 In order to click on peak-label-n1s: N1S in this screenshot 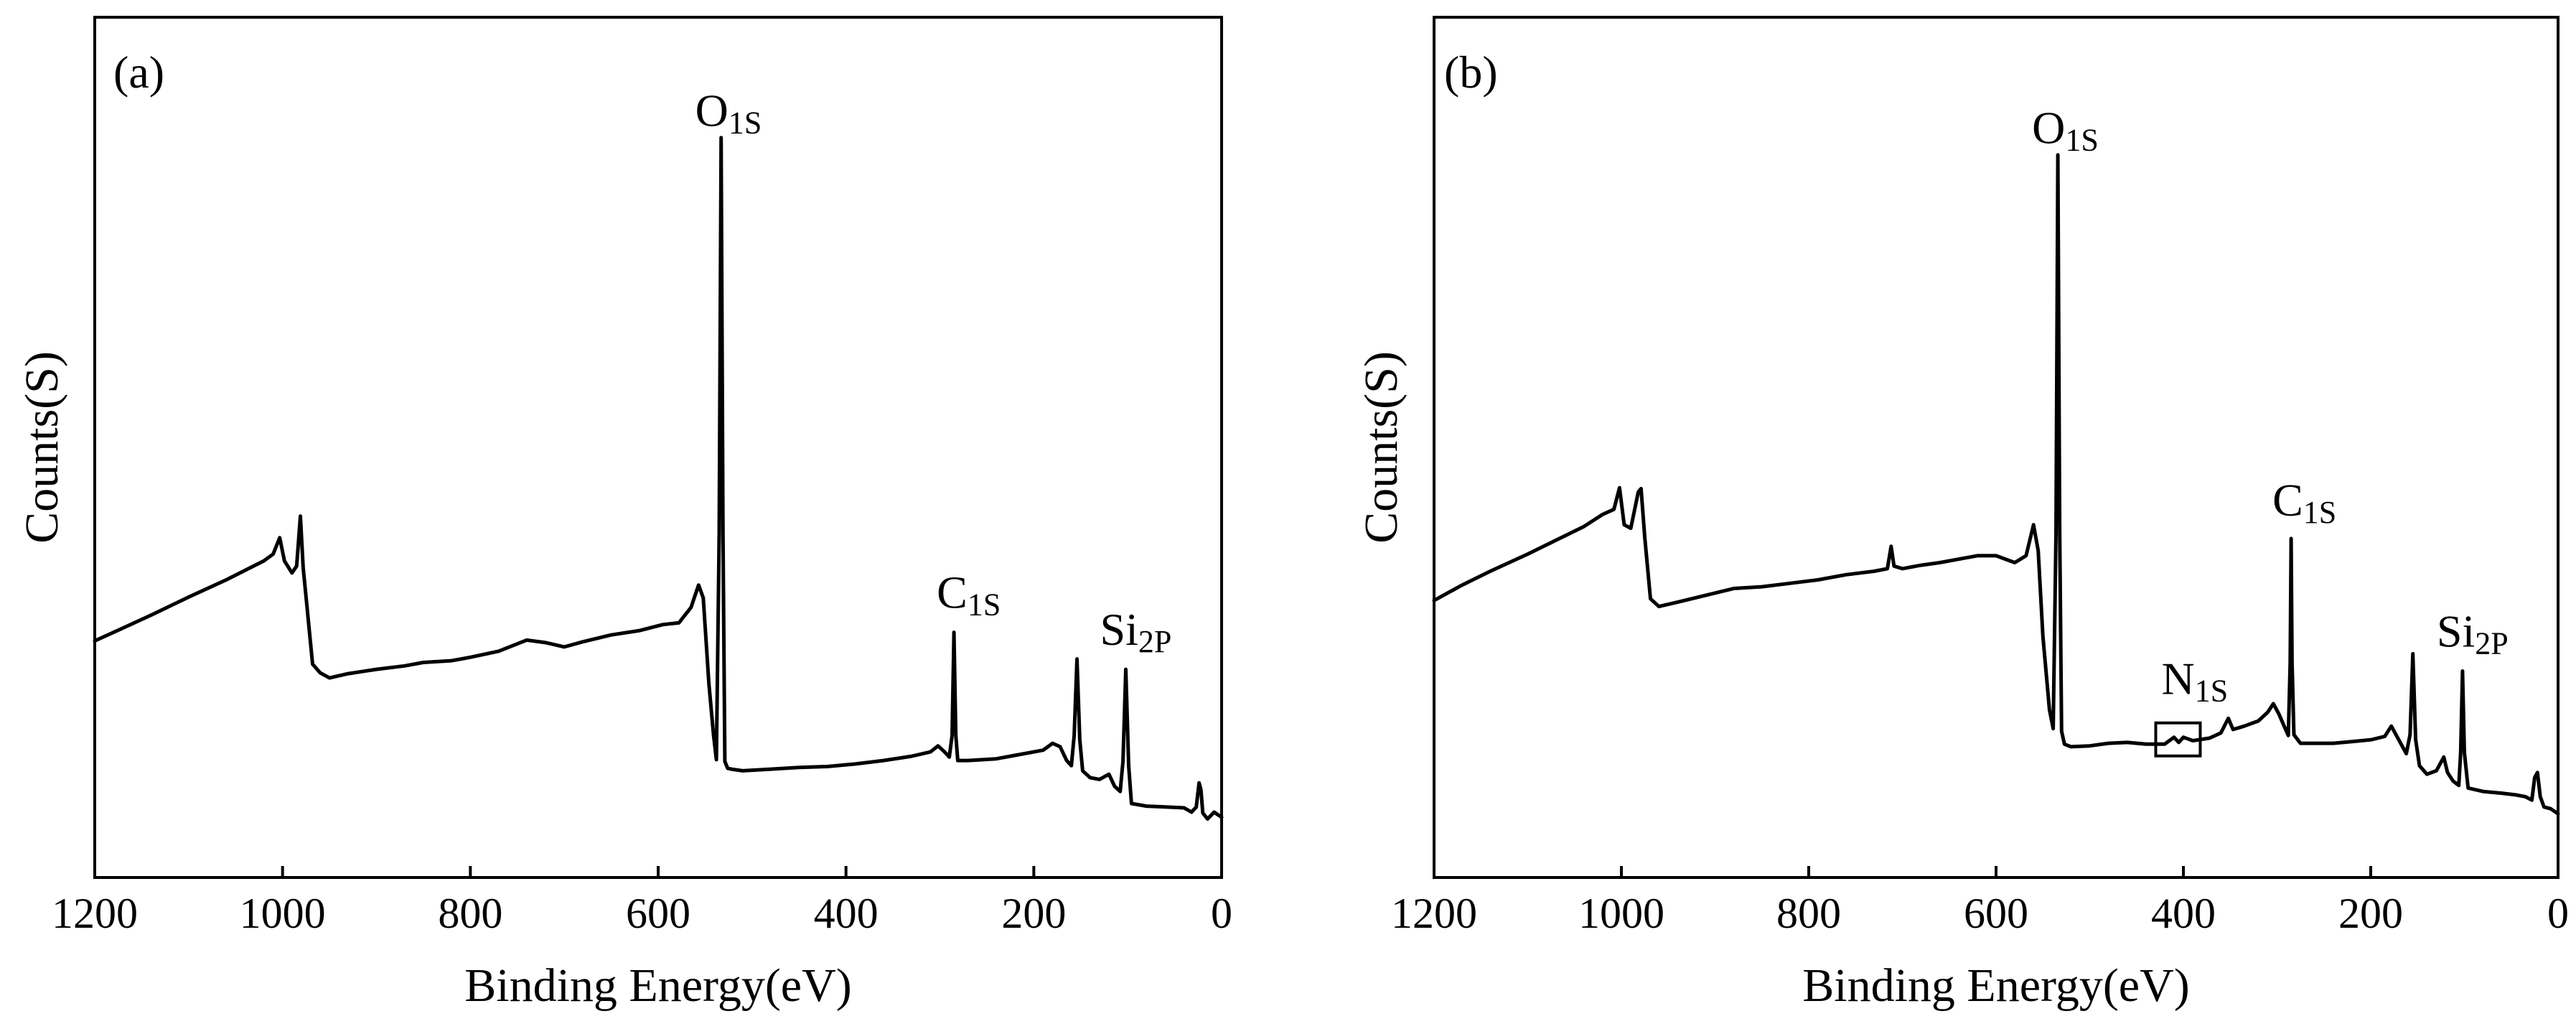, I will do `click(2194, 681)`.